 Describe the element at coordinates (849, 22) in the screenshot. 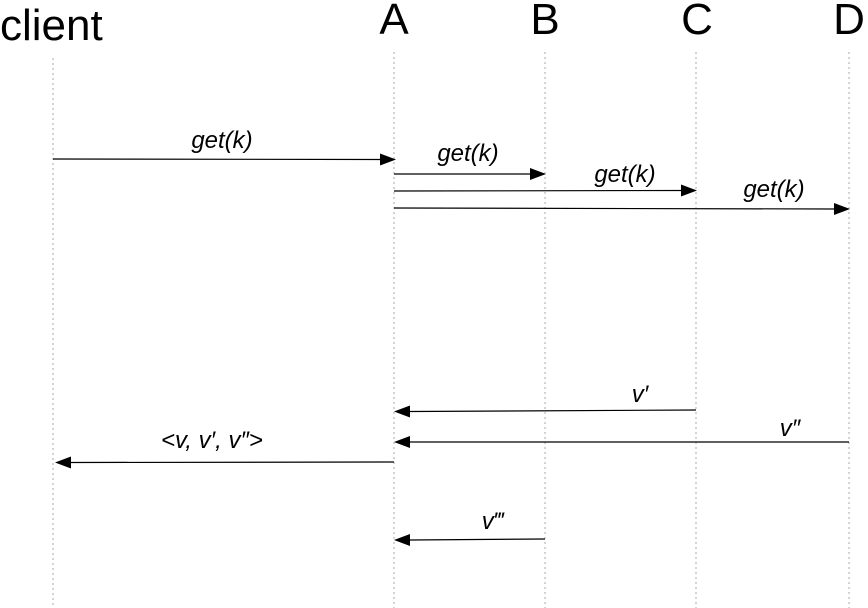

I see `participant-d-label: D` at that location.